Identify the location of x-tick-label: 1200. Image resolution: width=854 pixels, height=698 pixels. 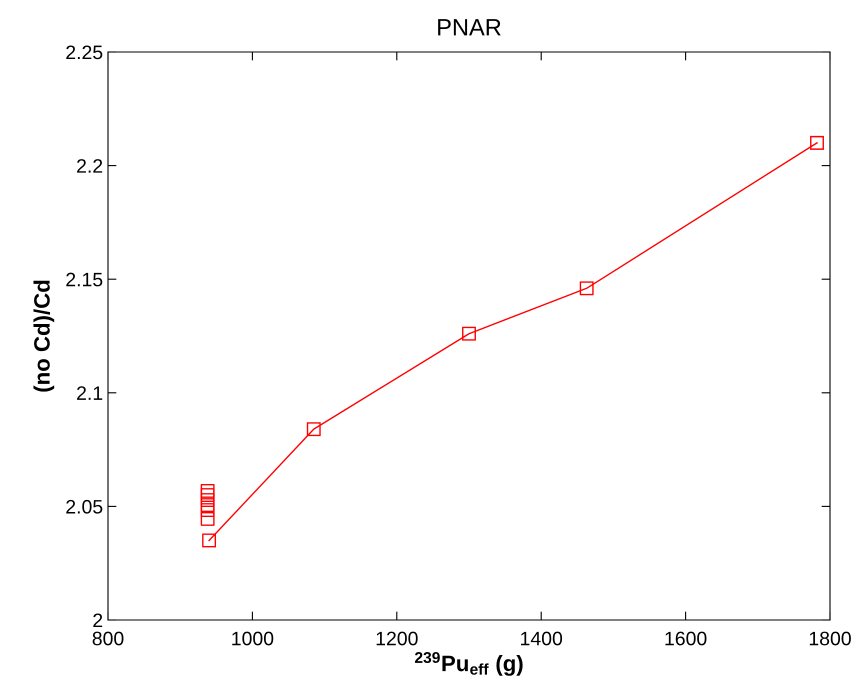
(397, 639).